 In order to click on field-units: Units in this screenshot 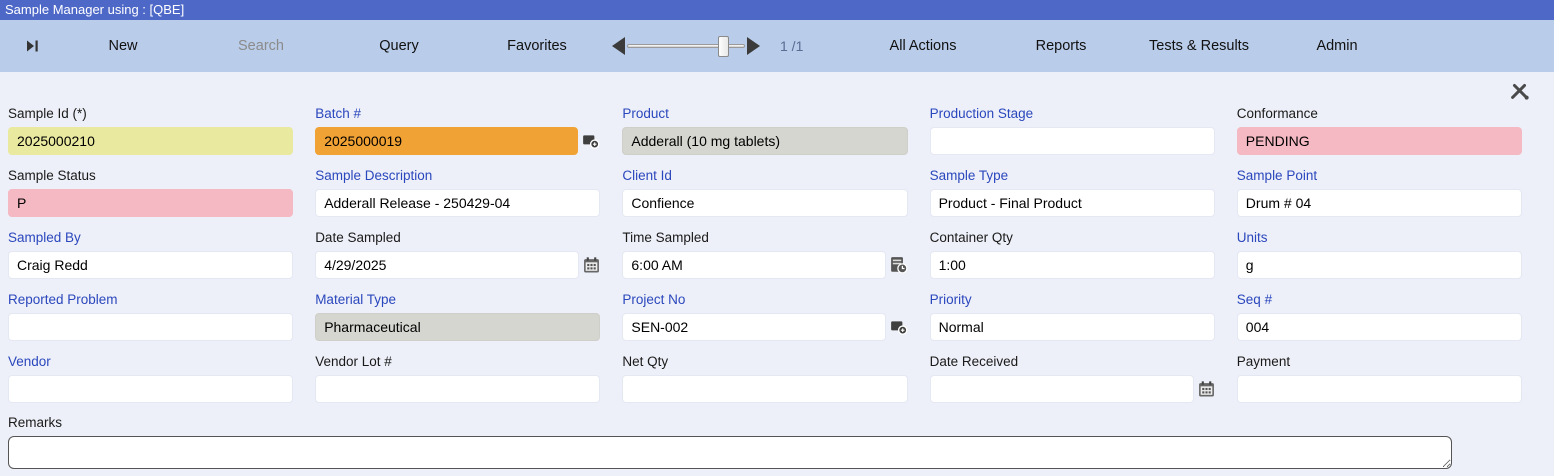, I will do `click(1379, 254)`.